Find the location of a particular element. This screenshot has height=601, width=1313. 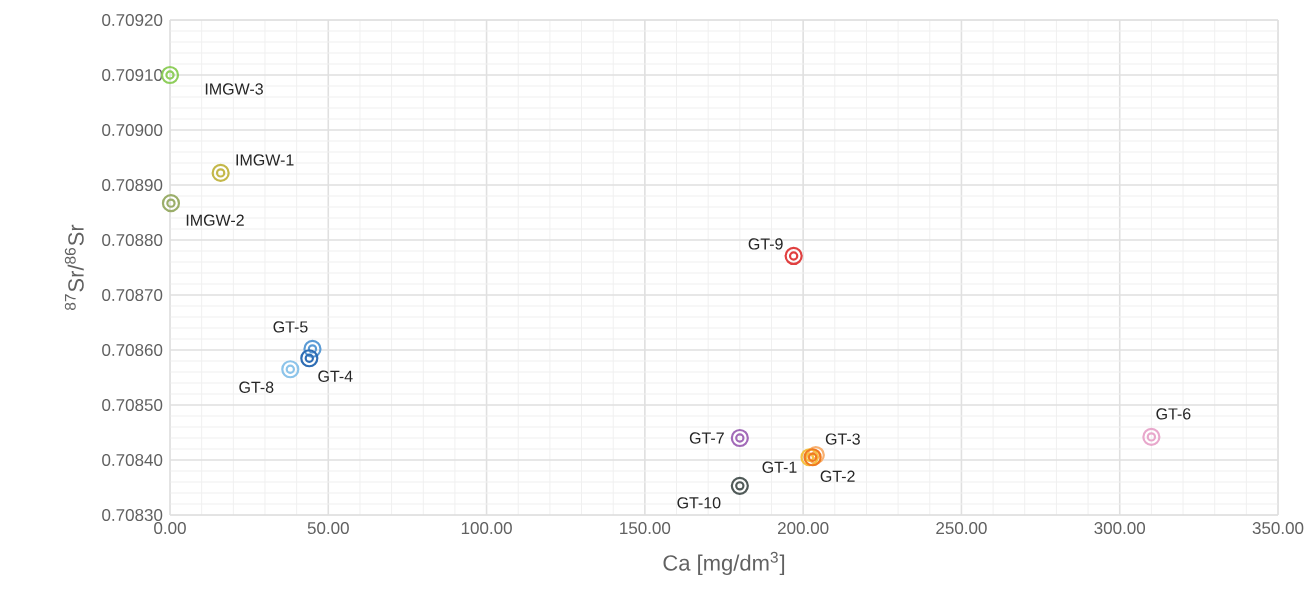

y-tick-label: 0.70920 is located at coordinates (132, 20).